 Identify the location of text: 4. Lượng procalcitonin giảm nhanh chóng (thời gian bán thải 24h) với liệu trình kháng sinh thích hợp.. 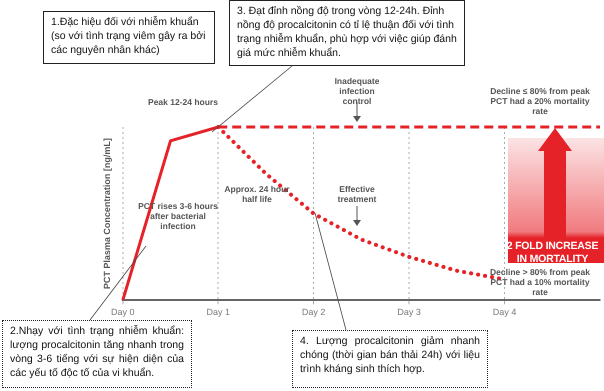
(390, 359).